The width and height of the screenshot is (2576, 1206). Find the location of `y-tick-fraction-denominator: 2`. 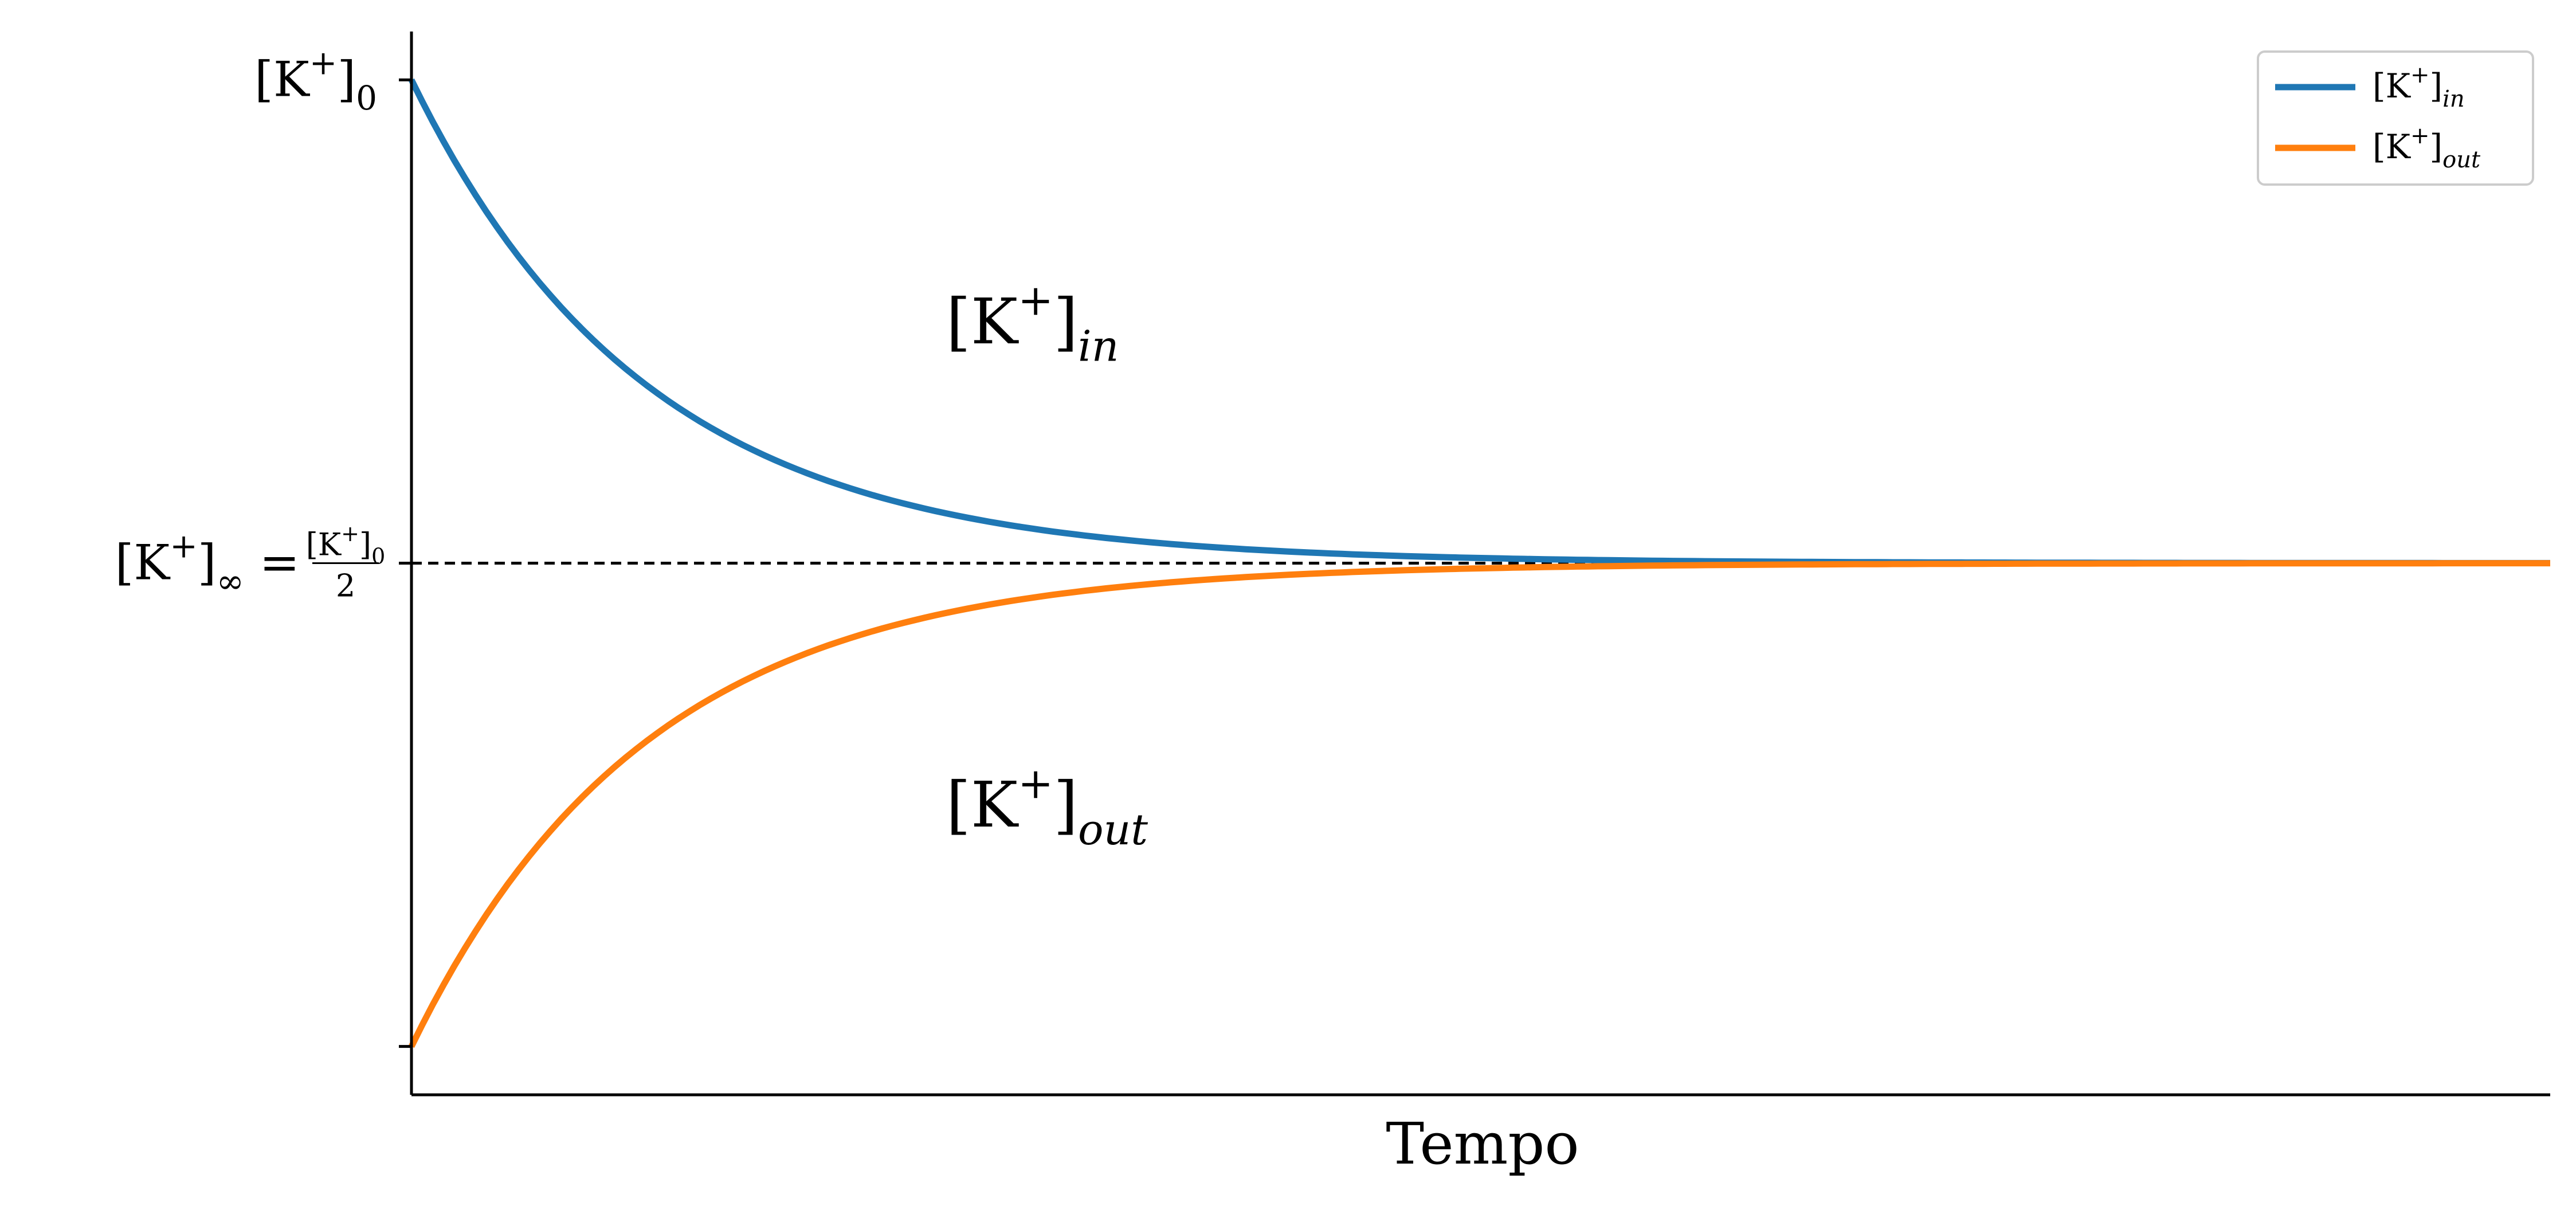

y-tick-fraction-denominator: 2 is located at coordinates (345, 586).